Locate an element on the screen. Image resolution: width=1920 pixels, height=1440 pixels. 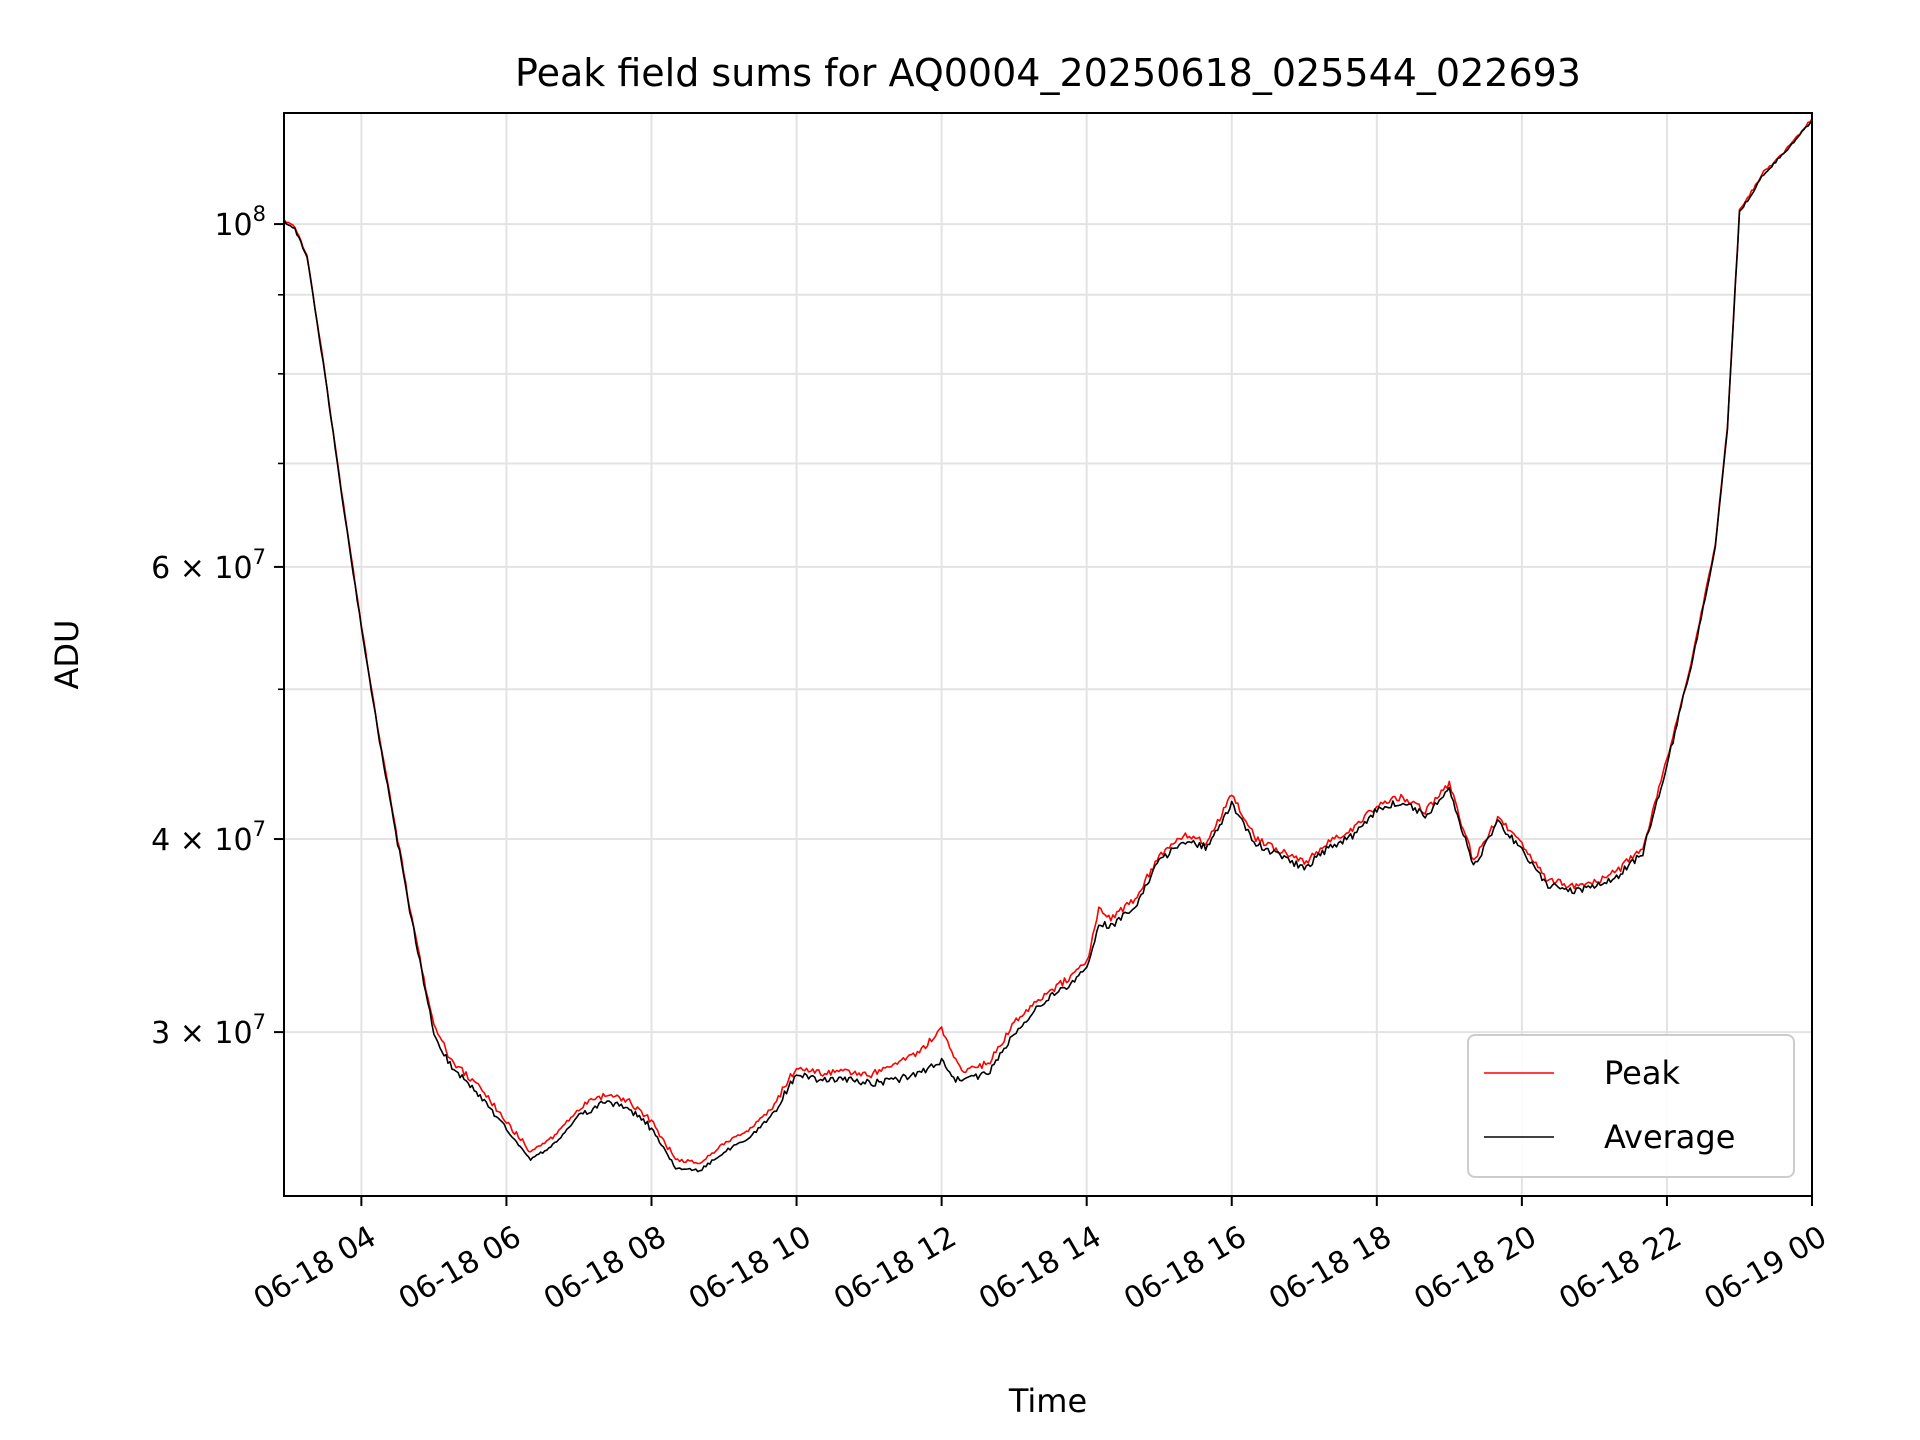
legend: Peak Average is located at coordinates (1631, 1106).